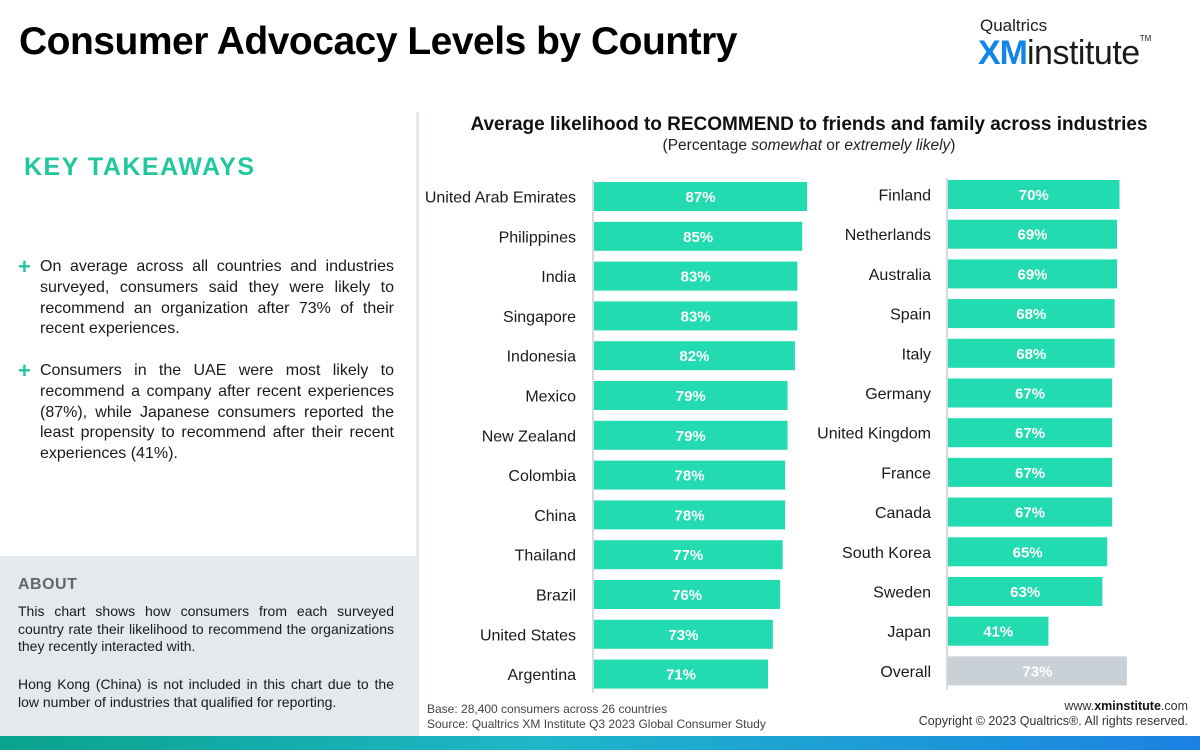 The height and width of the screenshot is (750, 1200). I want to click on bar-value-label: 85%, so click(698, 237).